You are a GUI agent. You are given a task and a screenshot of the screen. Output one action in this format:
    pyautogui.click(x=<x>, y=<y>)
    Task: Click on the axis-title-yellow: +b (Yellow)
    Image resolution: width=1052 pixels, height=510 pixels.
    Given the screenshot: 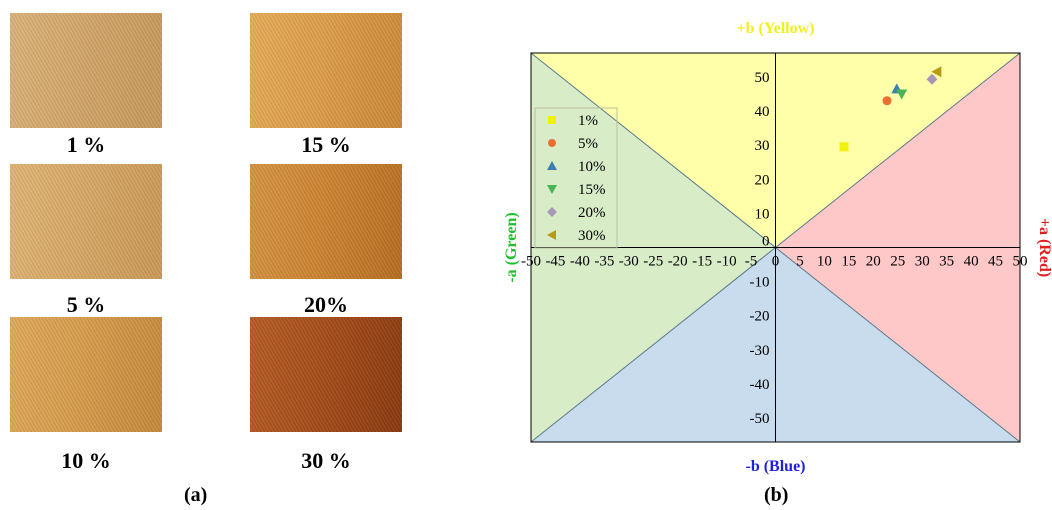 What is the action you would take?
    pyautogui.click(x=776, y=28)
    